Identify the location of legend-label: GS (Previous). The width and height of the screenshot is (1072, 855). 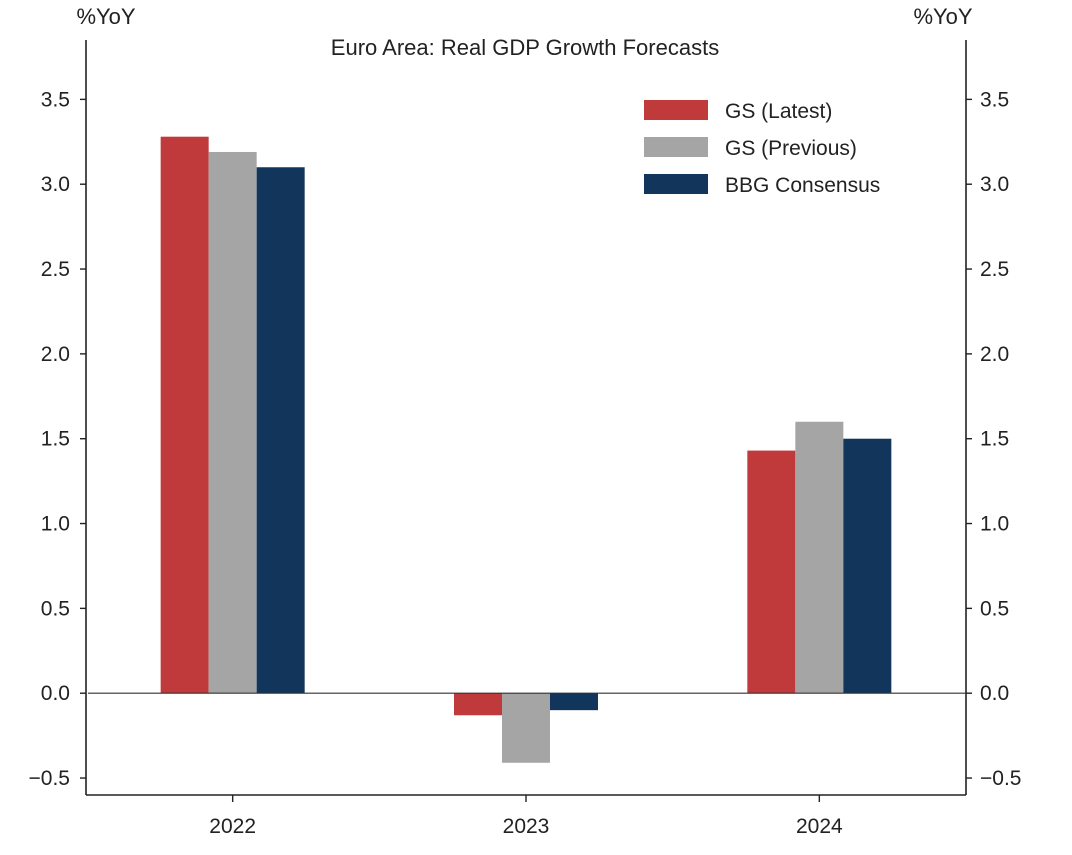
(791, 148).